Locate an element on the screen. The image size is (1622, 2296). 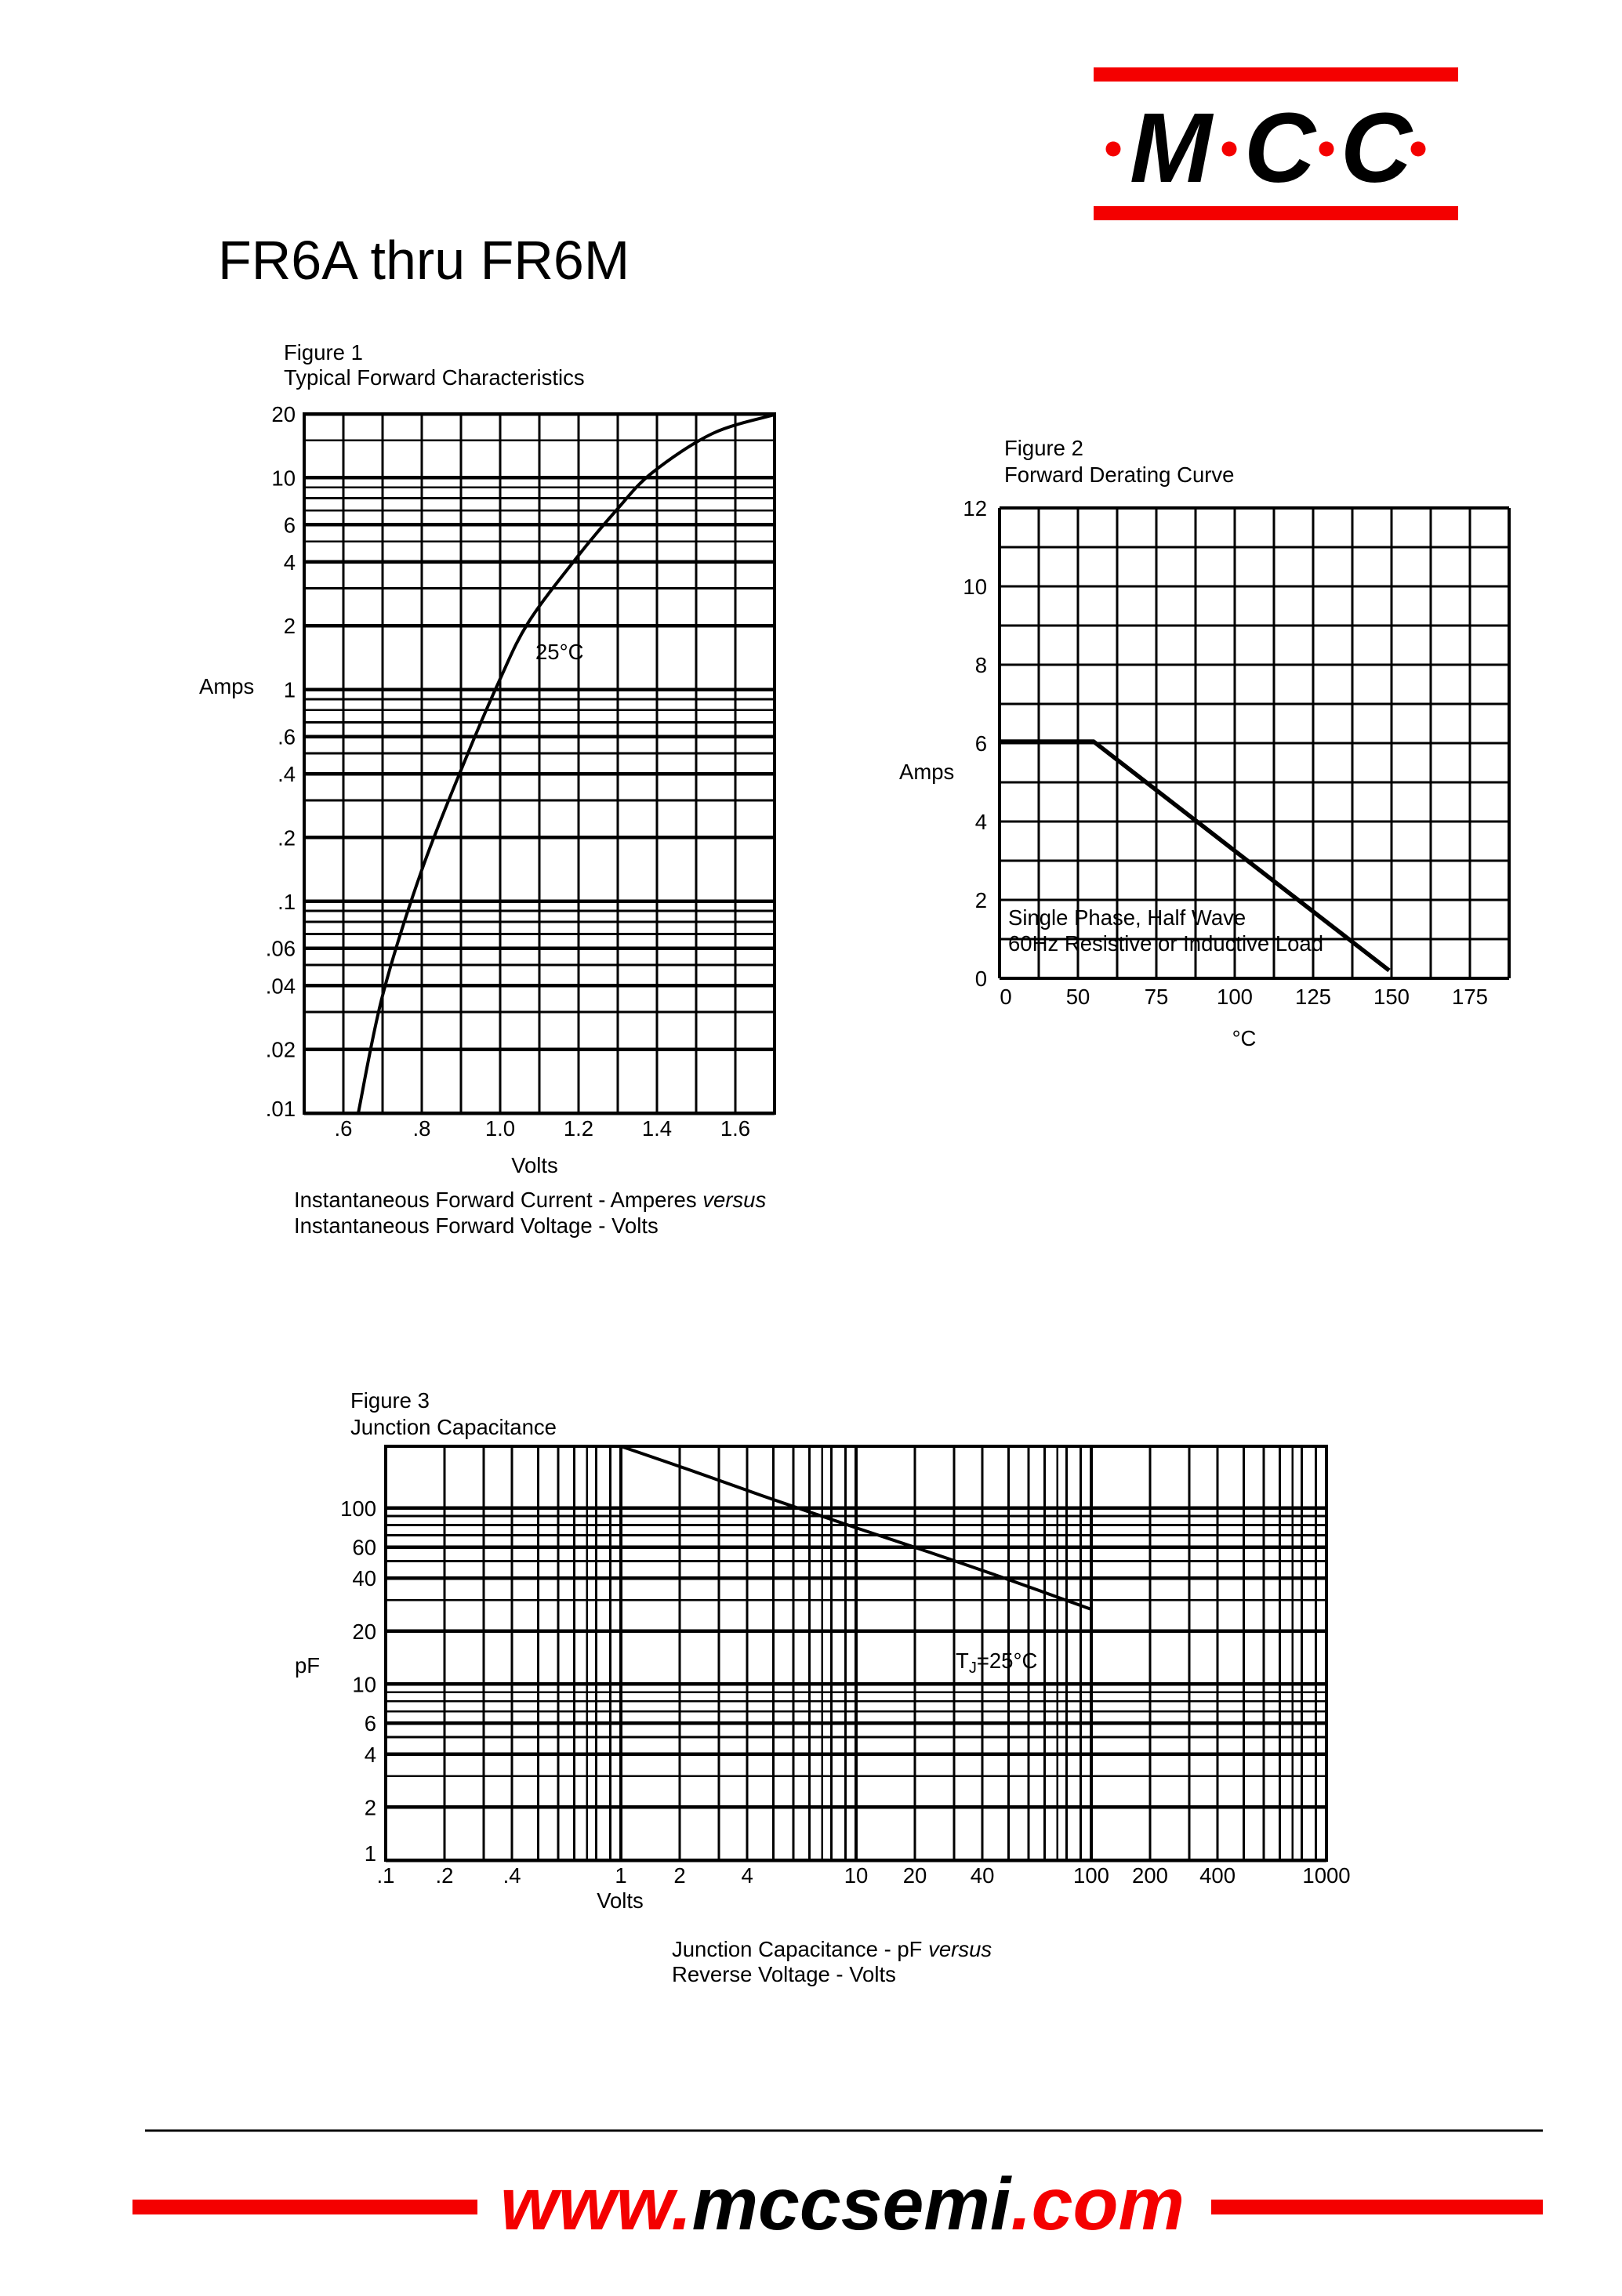
svg-text: Figure 3 is located at coordinates (390, 1400).